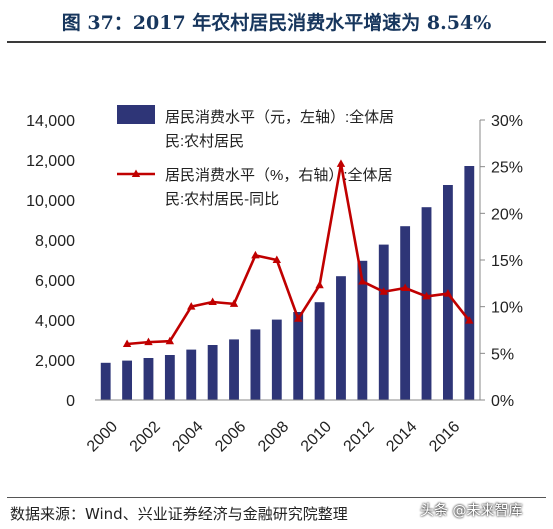 The height and width of the screenshot is (529, 553). Describe the element at coordinates (507, 214) in the screenshot. I see `right-tick-label: 20%` at that location.